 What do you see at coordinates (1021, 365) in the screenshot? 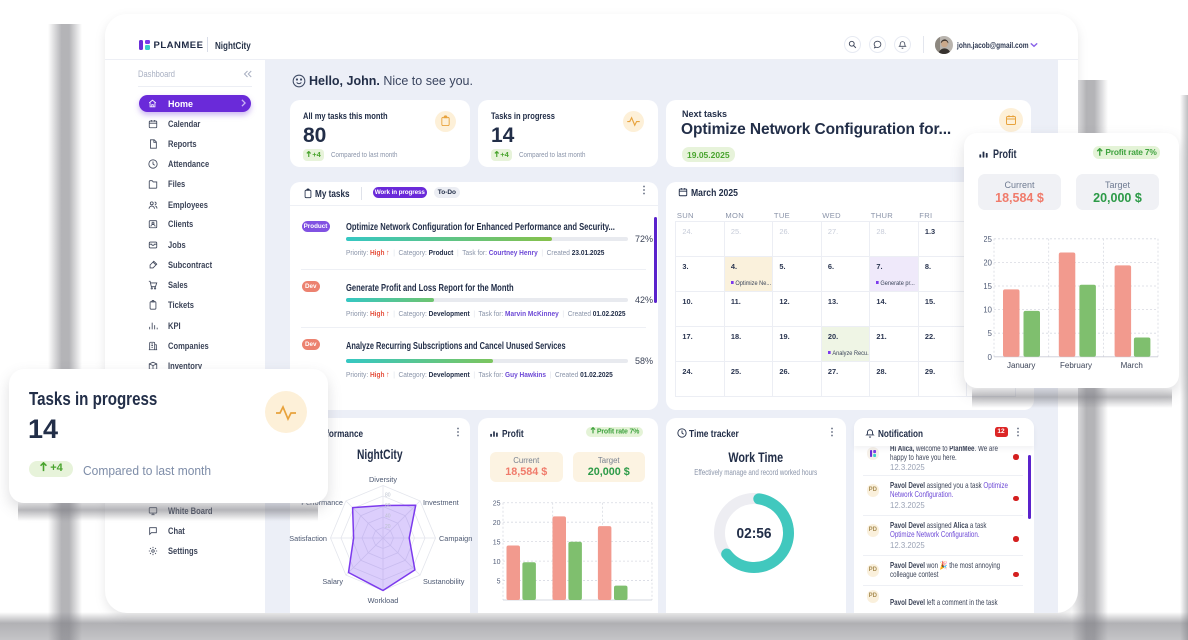
I see `svg-text: January` at bounding box center [1021, 365].